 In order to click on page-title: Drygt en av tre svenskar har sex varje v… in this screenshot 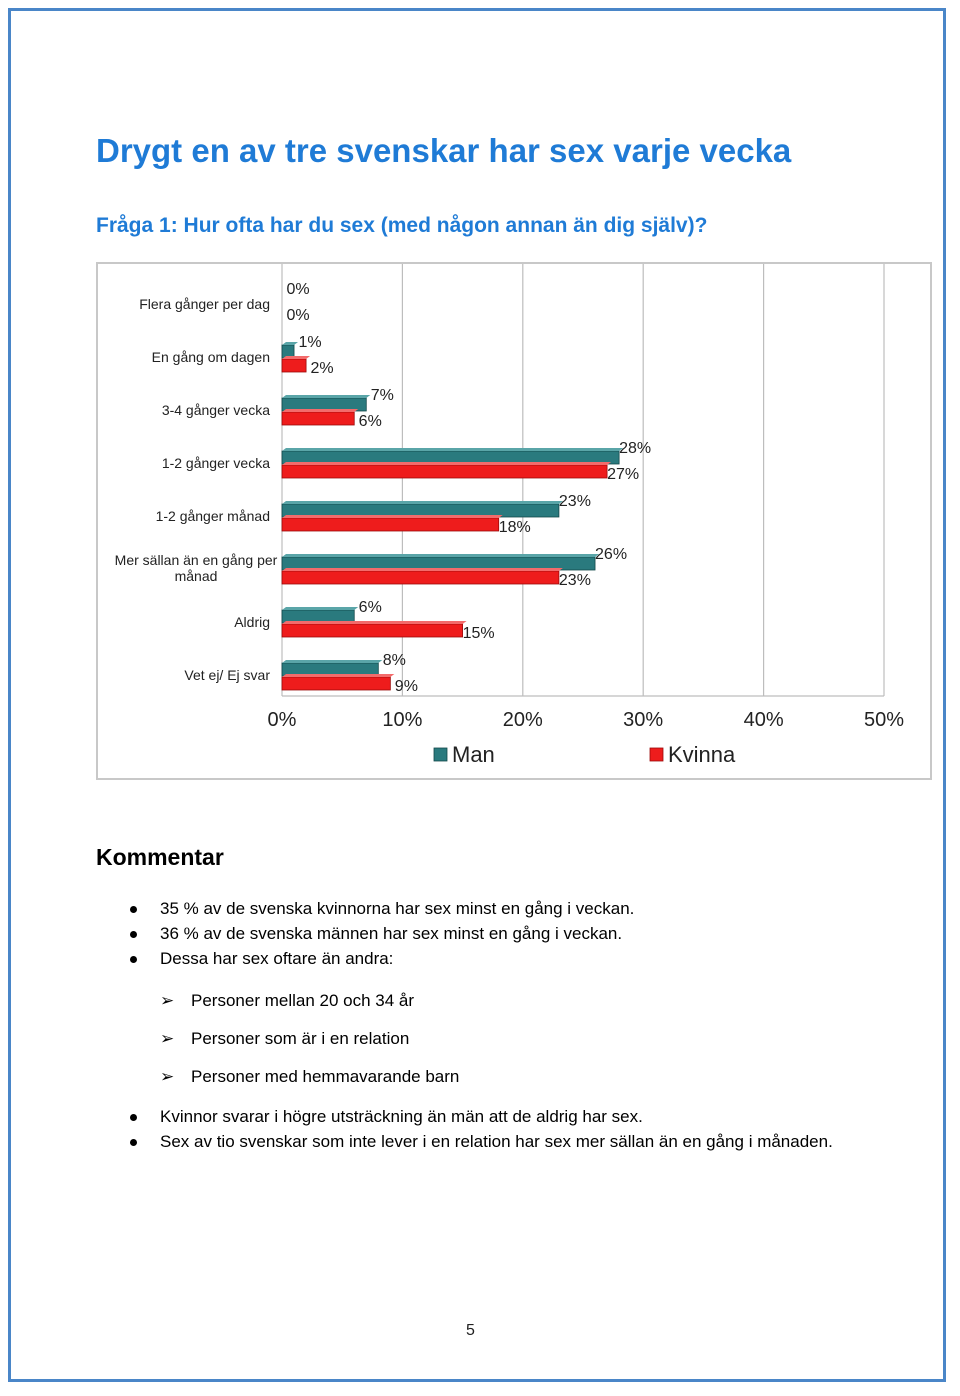, I will do `click(444, 150)`.